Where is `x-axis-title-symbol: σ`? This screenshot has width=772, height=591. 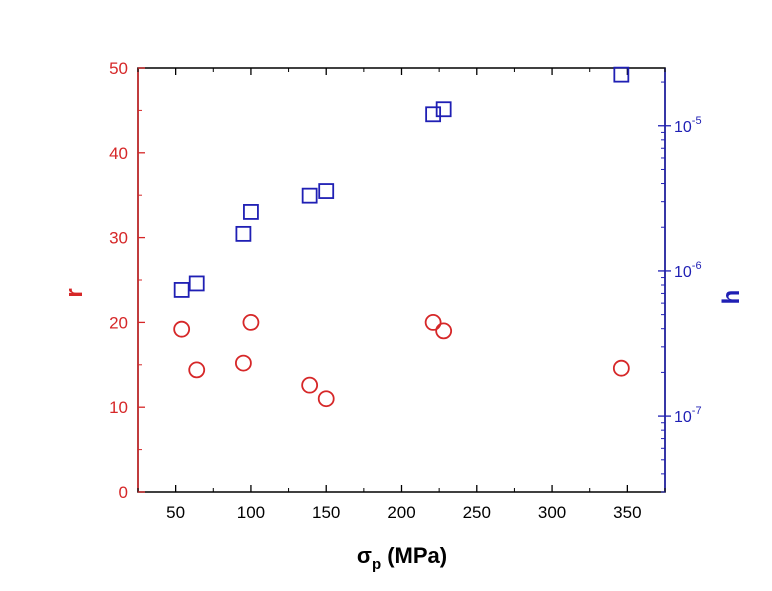
x-axis-title-symbol: σ is located at coordinates (364, 555).